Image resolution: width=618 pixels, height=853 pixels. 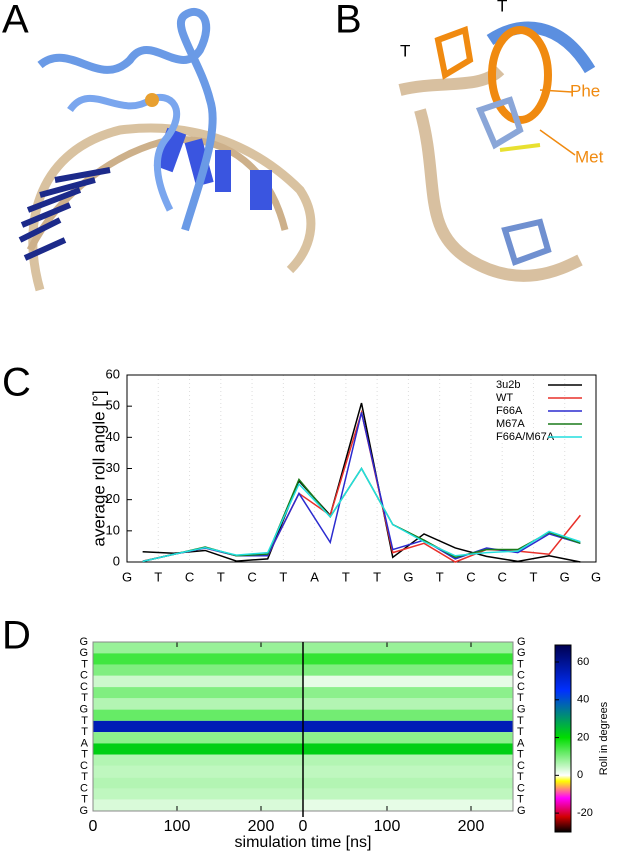 I want to click on legend-label: WT, so click(x=504, y=398).